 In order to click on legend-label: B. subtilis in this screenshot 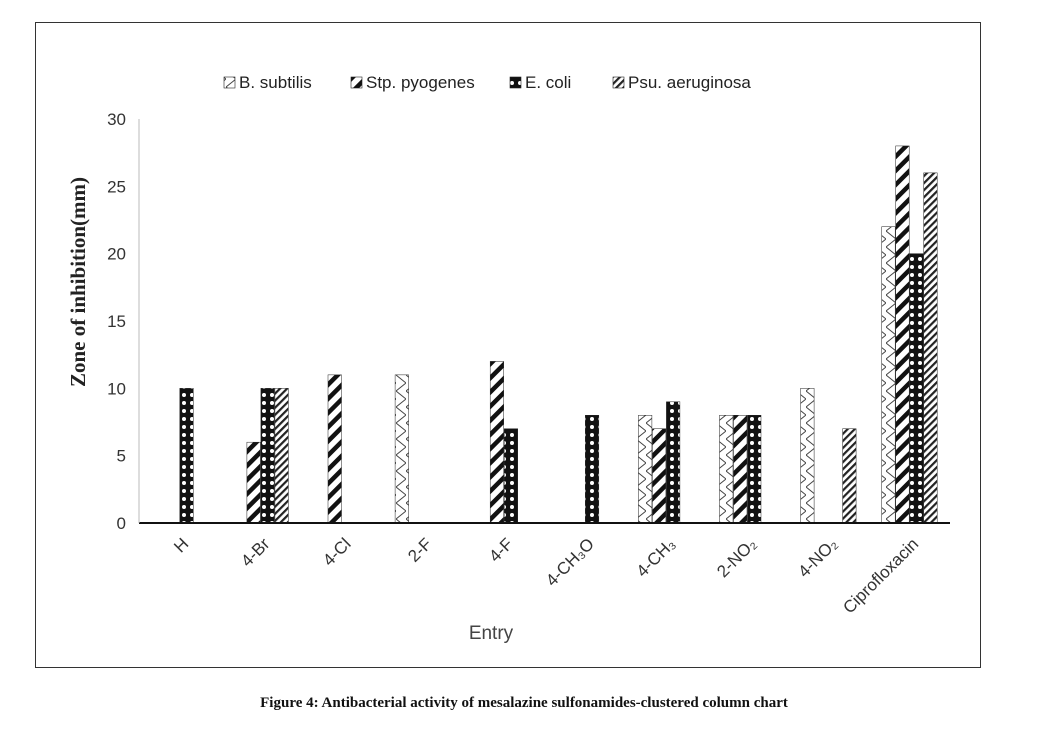, I will do `click(275, 82)`.